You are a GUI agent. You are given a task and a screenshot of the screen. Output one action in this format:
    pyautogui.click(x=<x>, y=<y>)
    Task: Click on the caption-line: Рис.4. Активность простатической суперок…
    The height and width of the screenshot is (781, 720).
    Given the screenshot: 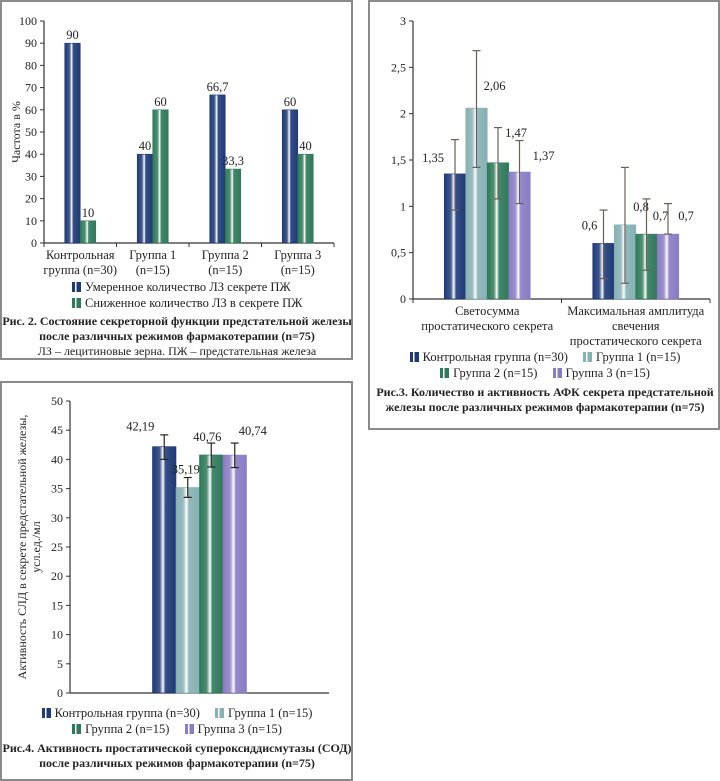 What is the action you would take?
    pyautogui.click(x=177, y=748)
    